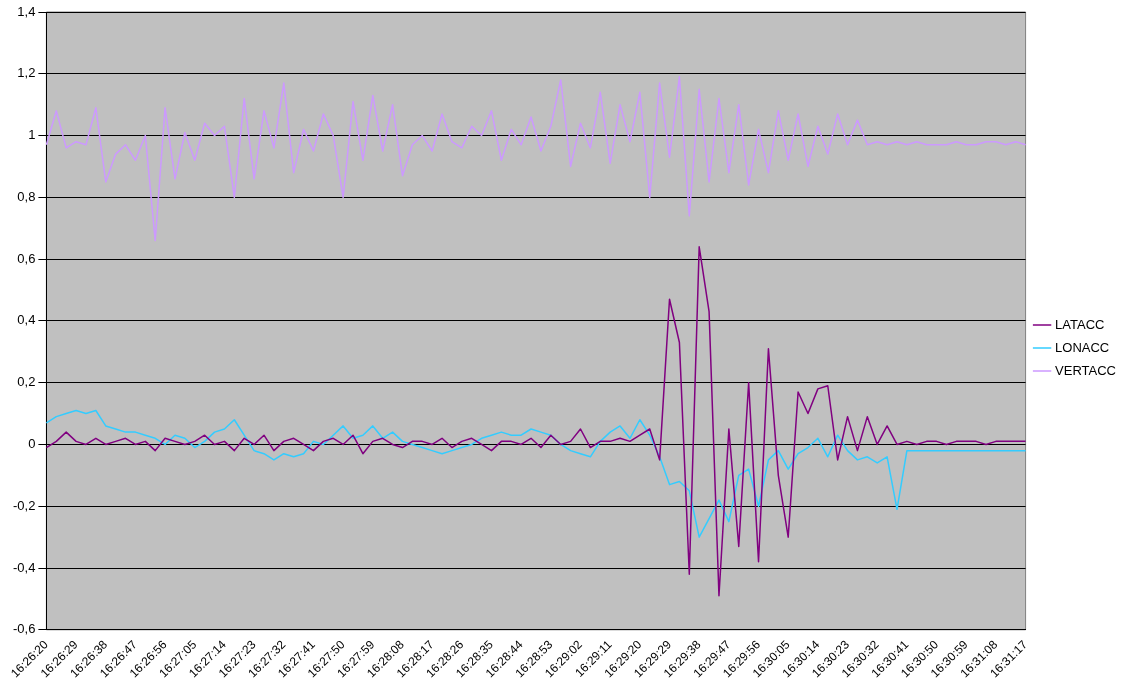 The image size is (1136, 690). Describe the element at coordinates (24, 567) in the screenshot. I see `y-tick-label: -0,4` at that location.